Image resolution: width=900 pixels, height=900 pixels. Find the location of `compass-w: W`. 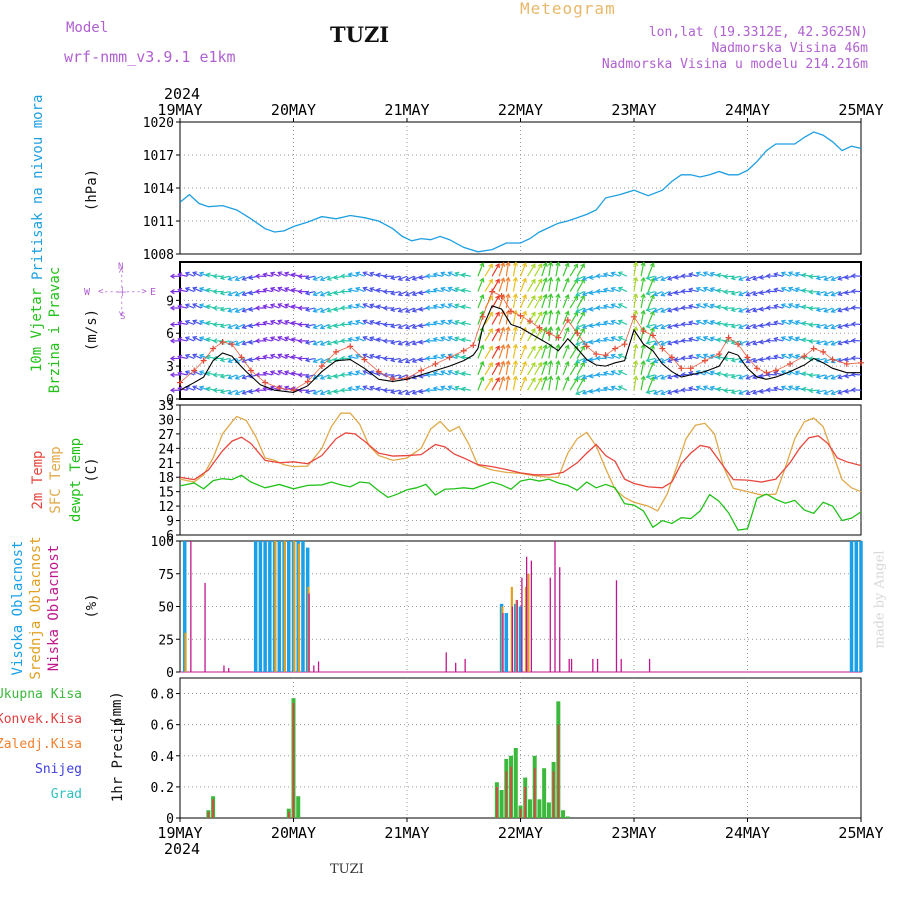

compass-w: W is located at coordinates (87, 292).